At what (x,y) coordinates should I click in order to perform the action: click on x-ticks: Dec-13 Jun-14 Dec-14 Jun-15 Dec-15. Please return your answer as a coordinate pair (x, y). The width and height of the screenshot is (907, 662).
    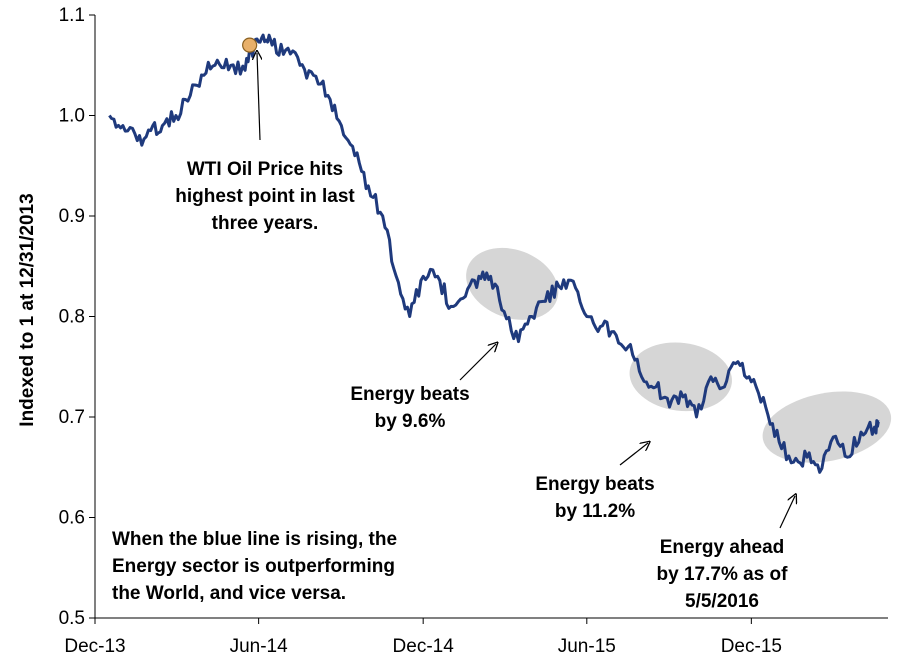
    Looking at the image, I should click on (423, 637).